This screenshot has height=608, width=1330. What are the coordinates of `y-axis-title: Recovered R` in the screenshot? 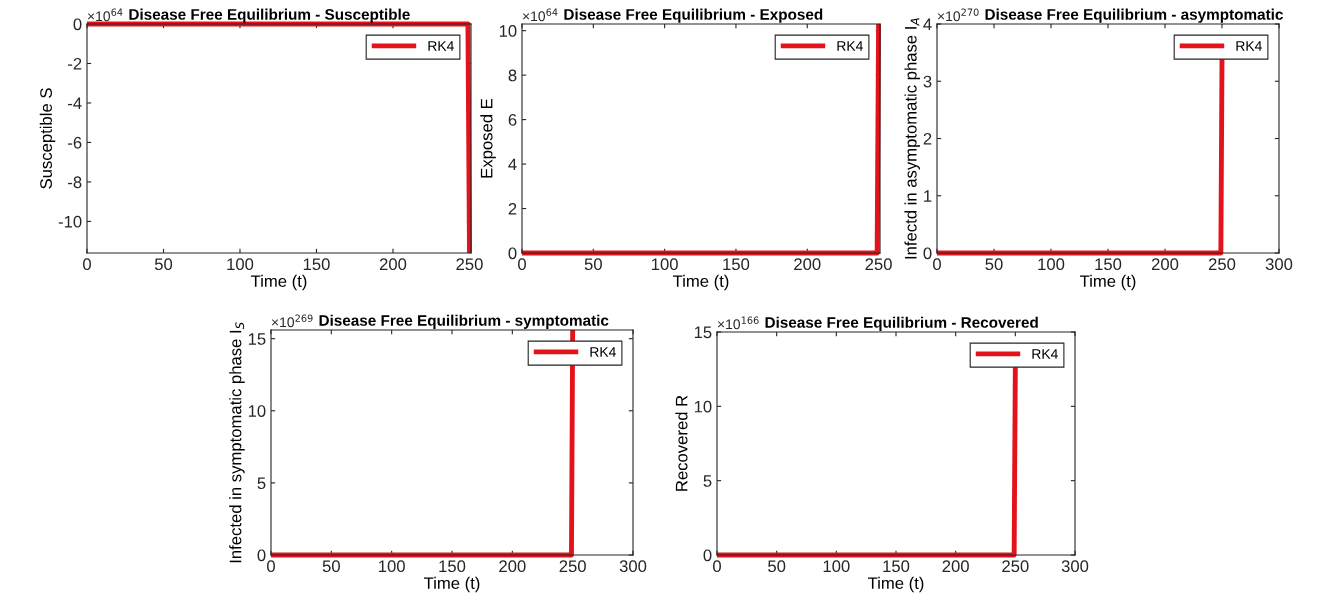 It's located at (681, 443).